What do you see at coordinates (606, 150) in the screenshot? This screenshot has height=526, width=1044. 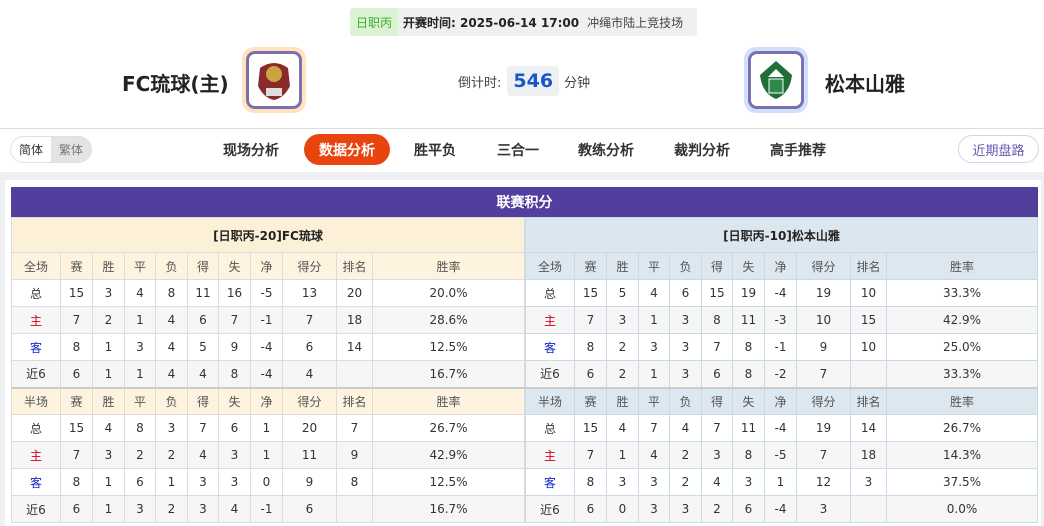 I see `tab-coach-analysis: 教练分析` at bounding box center [606, 150].